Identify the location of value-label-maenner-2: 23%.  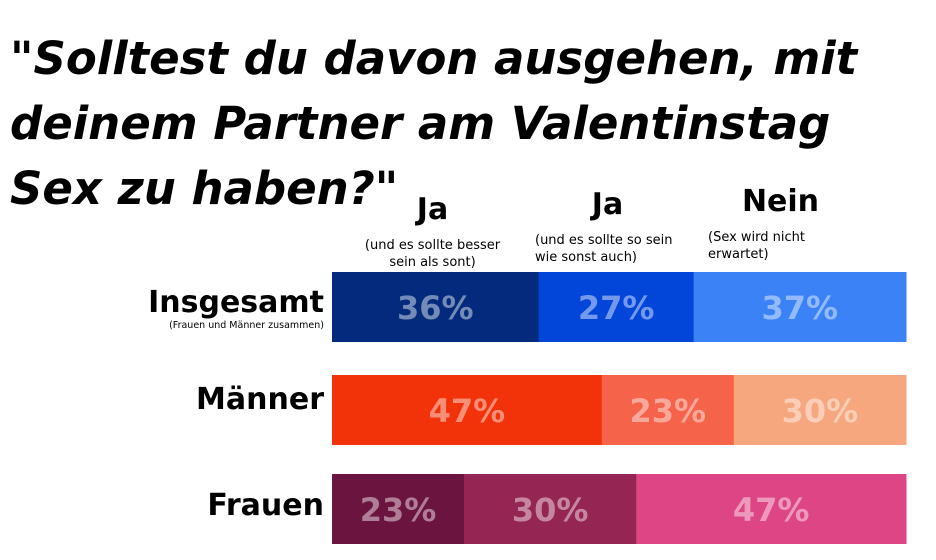
(667, 411).